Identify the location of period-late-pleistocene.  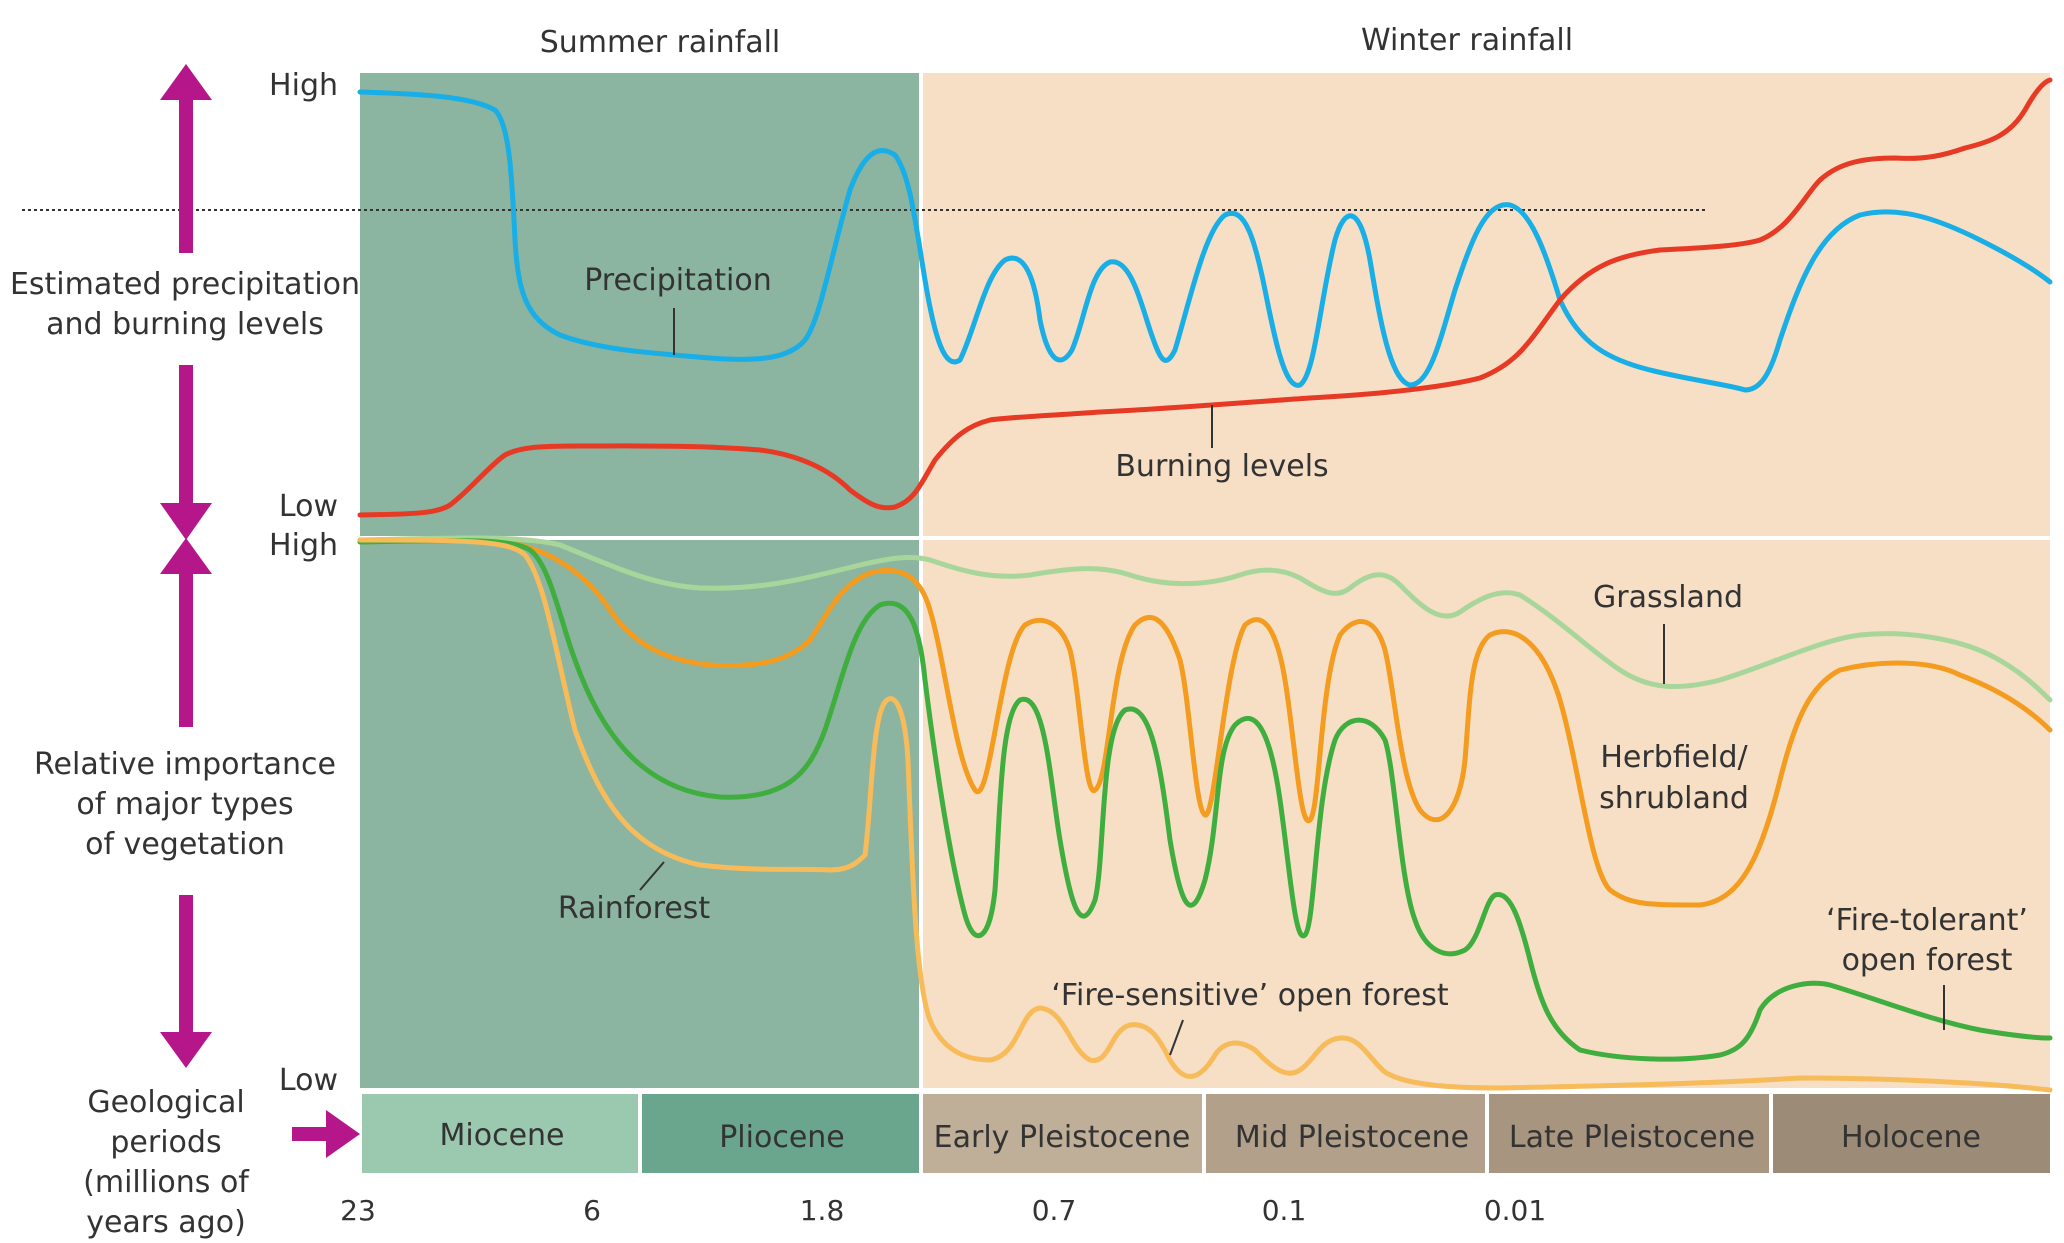
(1629, 1133).